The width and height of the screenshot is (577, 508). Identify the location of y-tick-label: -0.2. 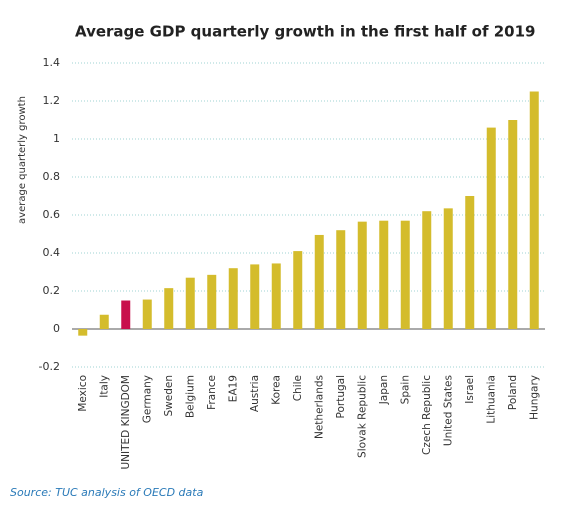
(49, 366).